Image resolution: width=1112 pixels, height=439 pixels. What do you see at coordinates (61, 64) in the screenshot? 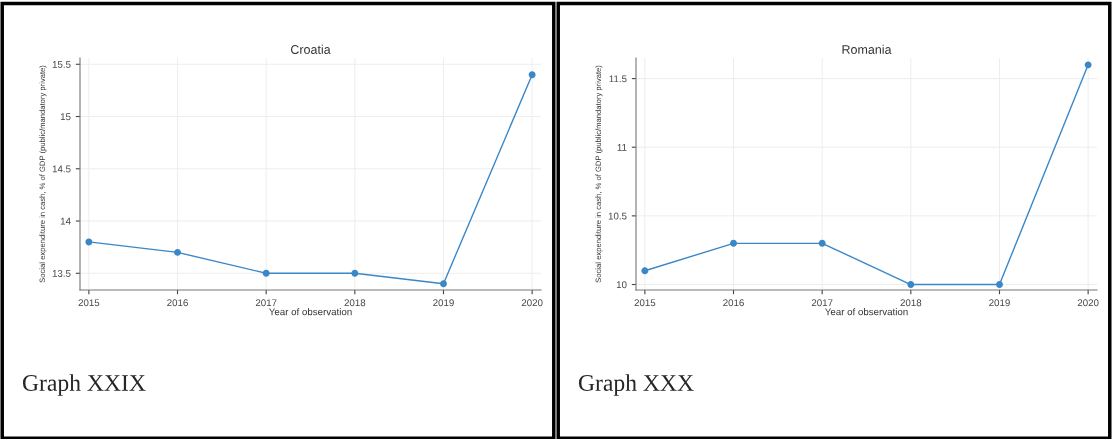
I see `y-tick-label: 15.5` at bounding box center [61, 64].